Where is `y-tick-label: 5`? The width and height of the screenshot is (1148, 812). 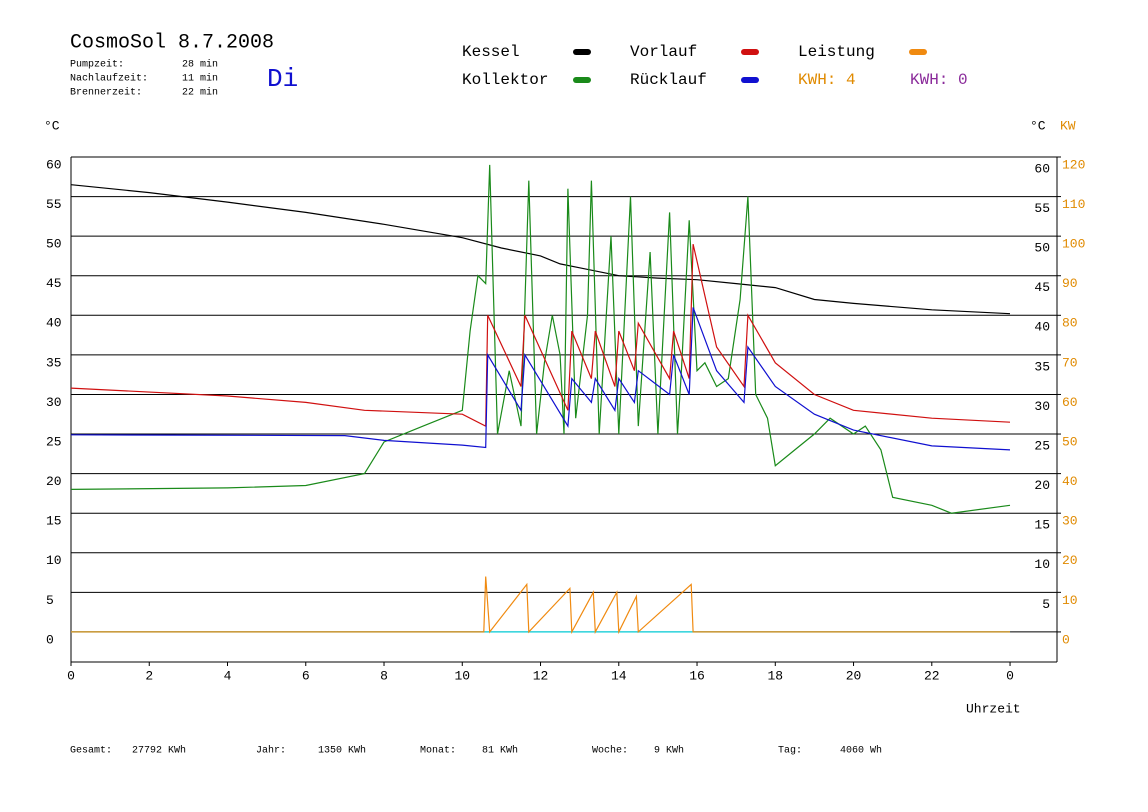
y-tick-label: 5 is located at coordinates (50, 600).